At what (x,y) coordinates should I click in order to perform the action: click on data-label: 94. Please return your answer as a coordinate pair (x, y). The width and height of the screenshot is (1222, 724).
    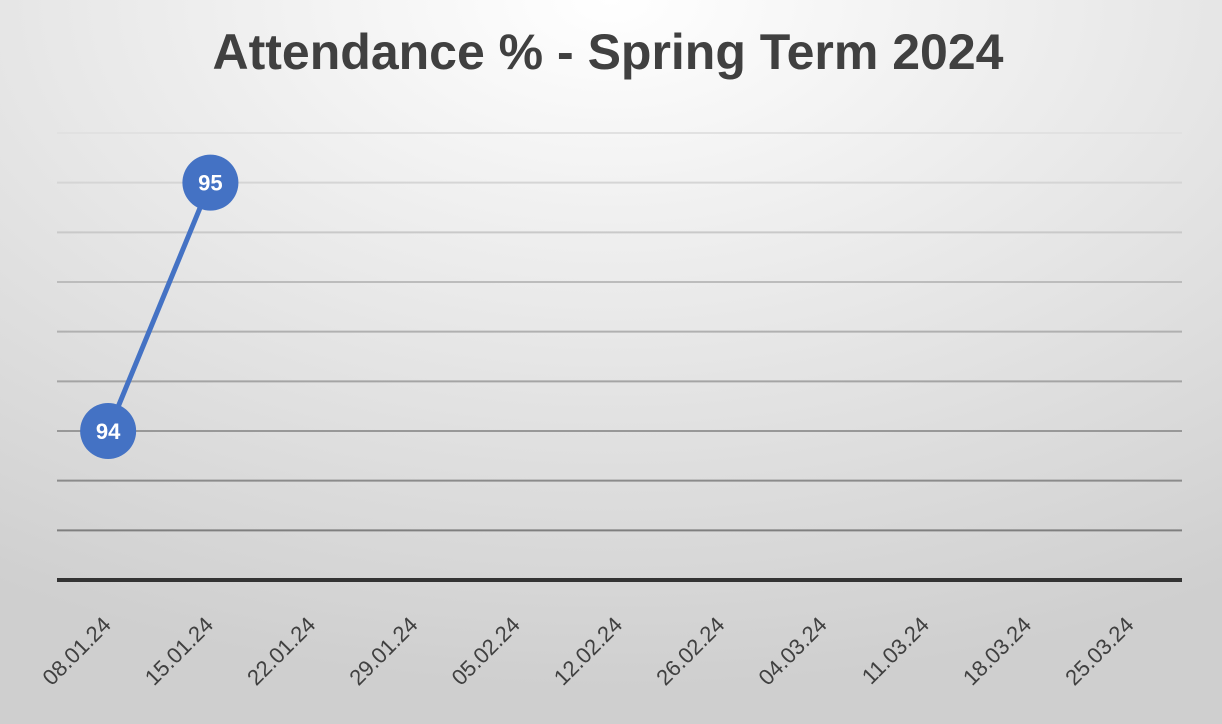
    Looking at the image, I should click on (108, 431).